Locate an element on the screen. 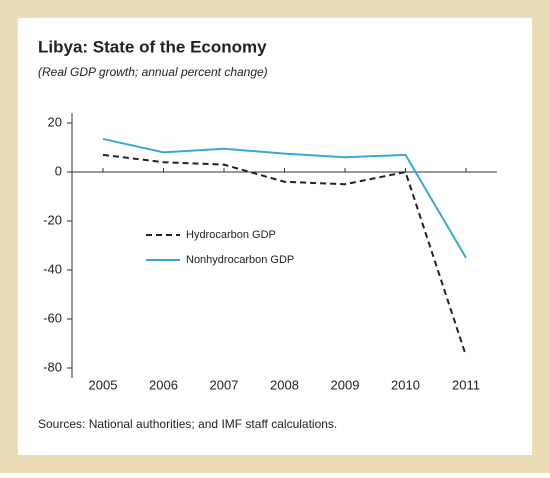 This screenshot has width=550, height=478. x-tick-label: 2009 is located at coordinates (345, 384).